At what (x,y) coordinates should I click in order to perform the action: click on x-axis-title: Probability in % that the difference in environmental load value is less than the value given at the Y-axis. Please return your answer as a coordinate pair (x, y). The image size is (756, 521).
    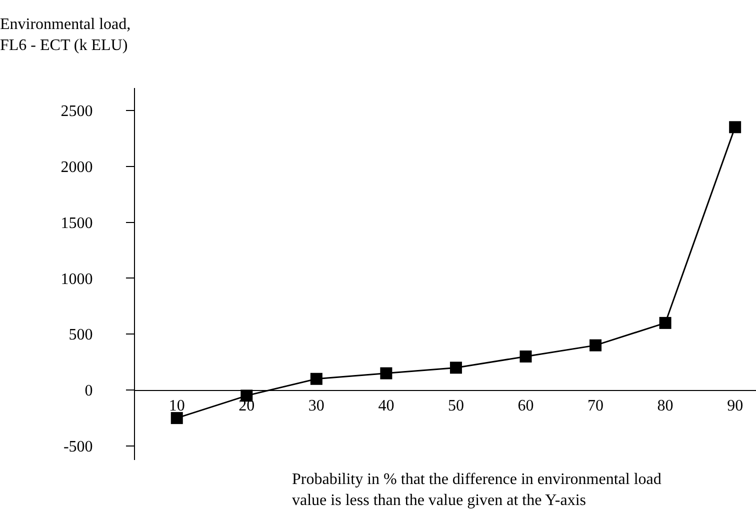
    Looking at the image, I should click on (477, 490).